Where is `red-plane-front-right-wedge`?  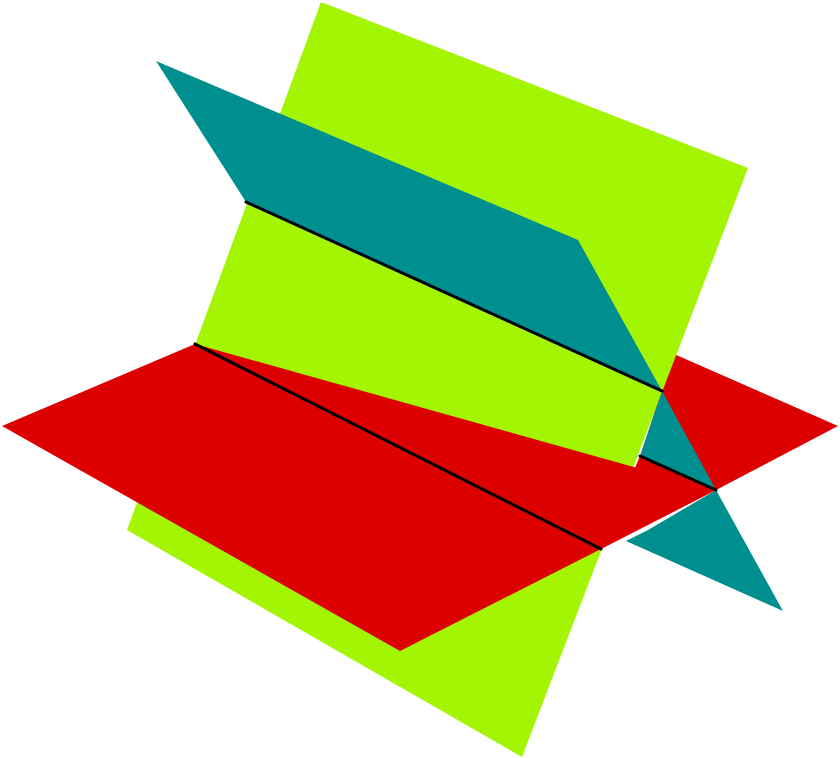 red-plane-front-right-wedge is located at coordinates (658, 502).